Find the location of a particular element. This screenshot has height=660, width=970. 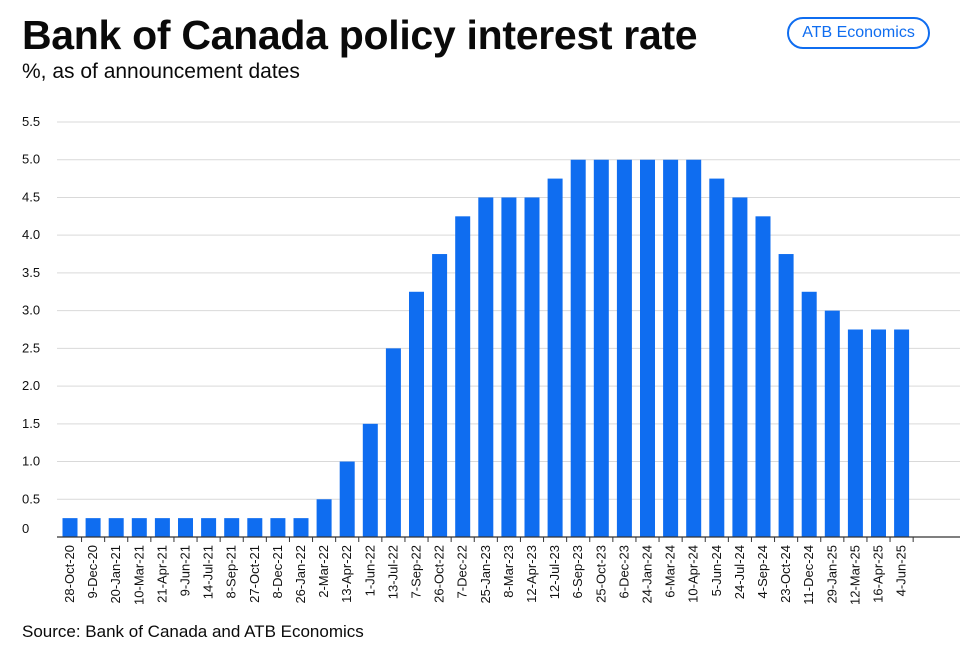

x-tick-label: 11-Dec-24 is located at coordinates (808, 575).